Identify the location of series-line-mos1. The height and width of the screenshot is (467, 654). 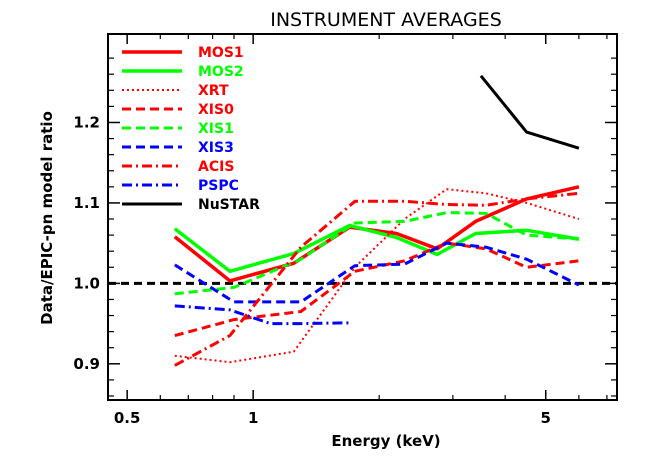
(376, 234).